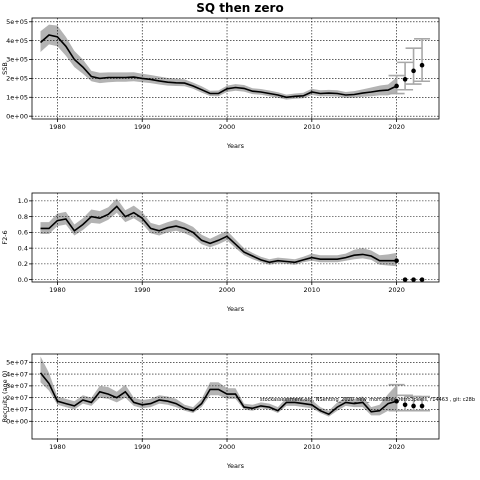 This screenshot has width=480, height=480. I want to click on y-tick-label: 2e+07, so click(17, 398).